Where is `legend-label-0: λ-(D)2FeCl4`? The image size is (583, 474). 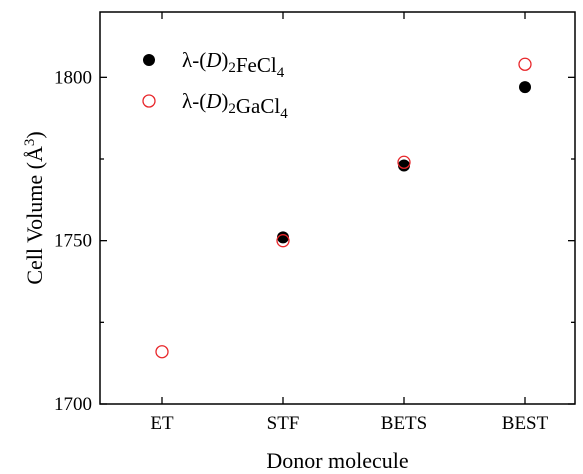 legend-label-0: λ-(D)2FeCl4 is located at coordinates (233, 64).